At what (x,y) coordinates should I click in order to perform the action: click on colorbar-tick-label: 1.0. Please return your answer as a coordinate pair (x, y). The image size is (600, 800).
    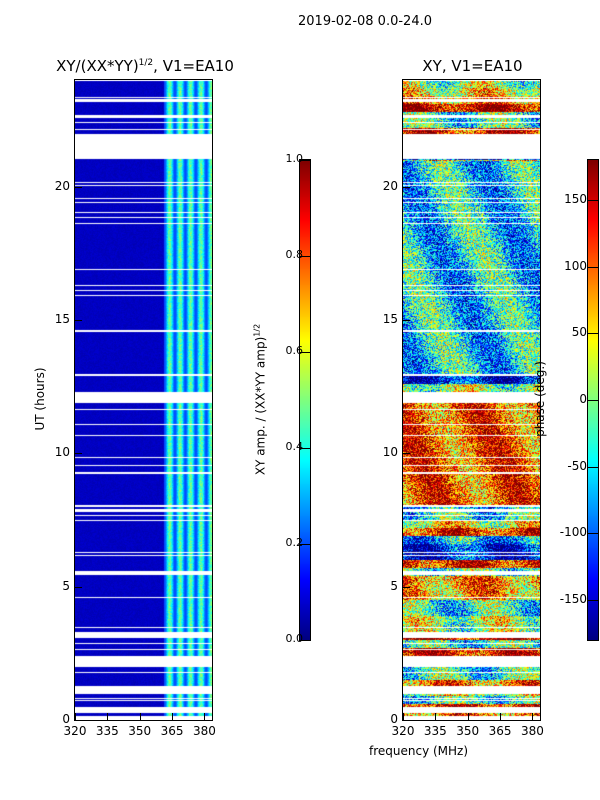
    Looking at the image, I should click on (294, 158).